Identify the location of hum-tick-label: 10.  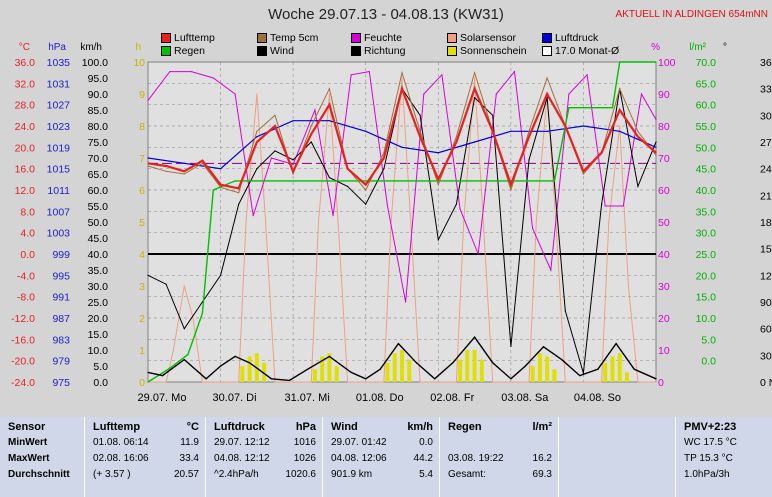
(664, 351).